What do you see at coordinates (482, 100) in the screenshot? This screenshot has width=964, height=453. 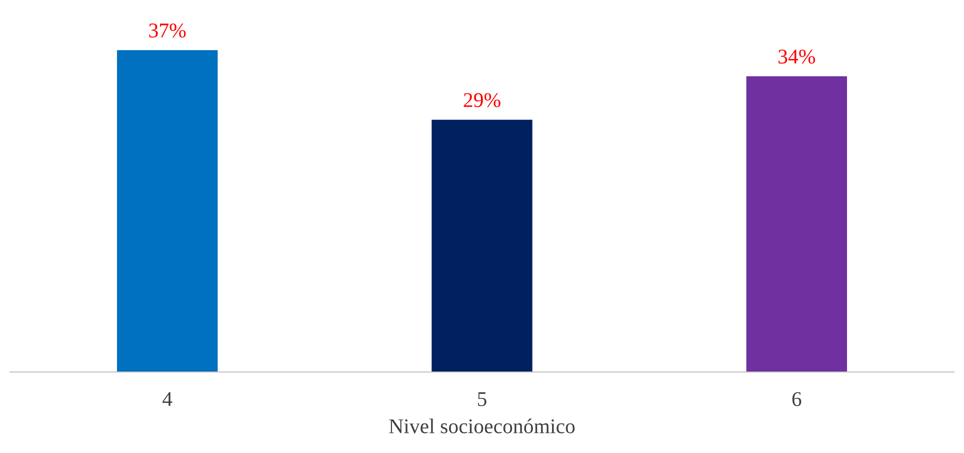 I see `data-label: 29%` at bounding box center [482, 100].